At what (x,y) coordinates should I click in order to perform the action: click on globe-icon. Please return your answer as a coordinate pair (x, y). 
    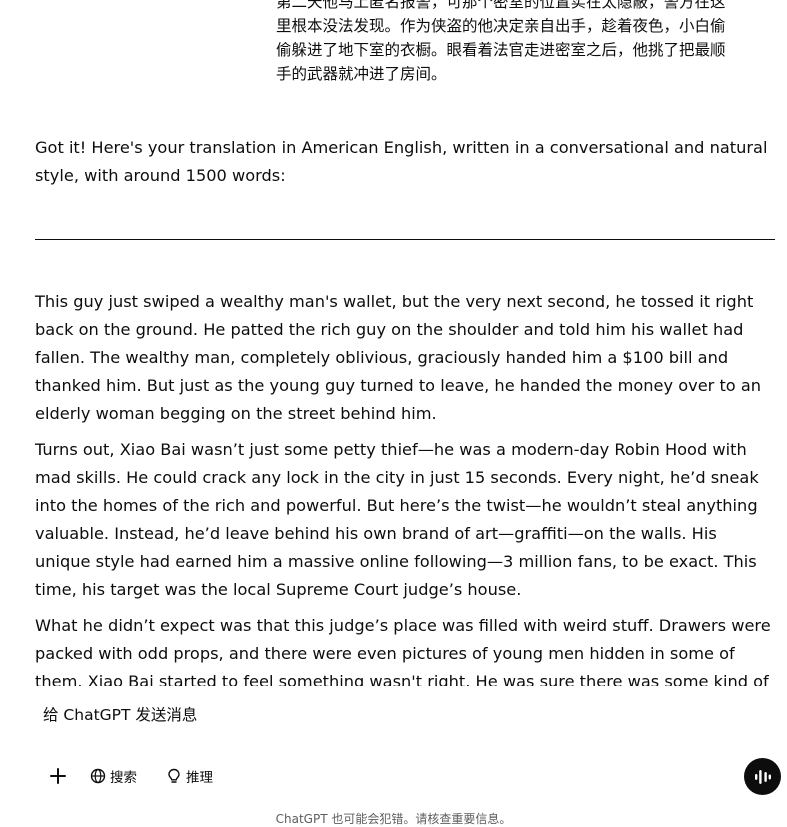
    Looking at the image, I should click on (98, 776).